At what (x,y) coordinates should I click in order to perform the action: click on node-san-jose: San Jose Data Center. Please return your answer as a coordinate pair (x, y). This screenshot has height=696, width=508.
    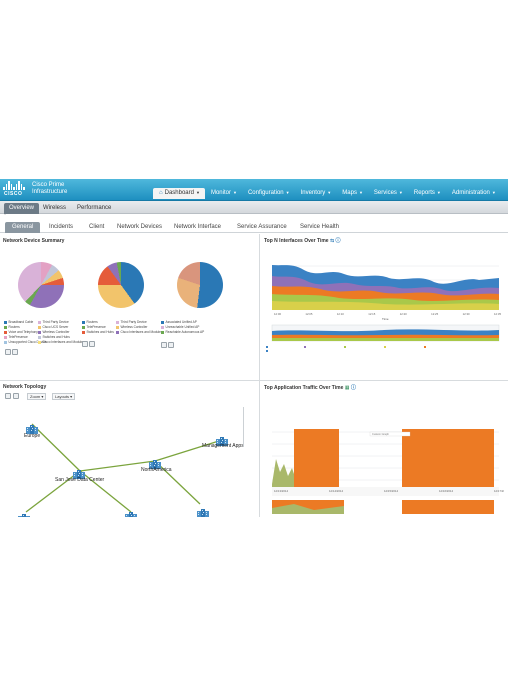
    Looking at the image, I should click on (80, 480).